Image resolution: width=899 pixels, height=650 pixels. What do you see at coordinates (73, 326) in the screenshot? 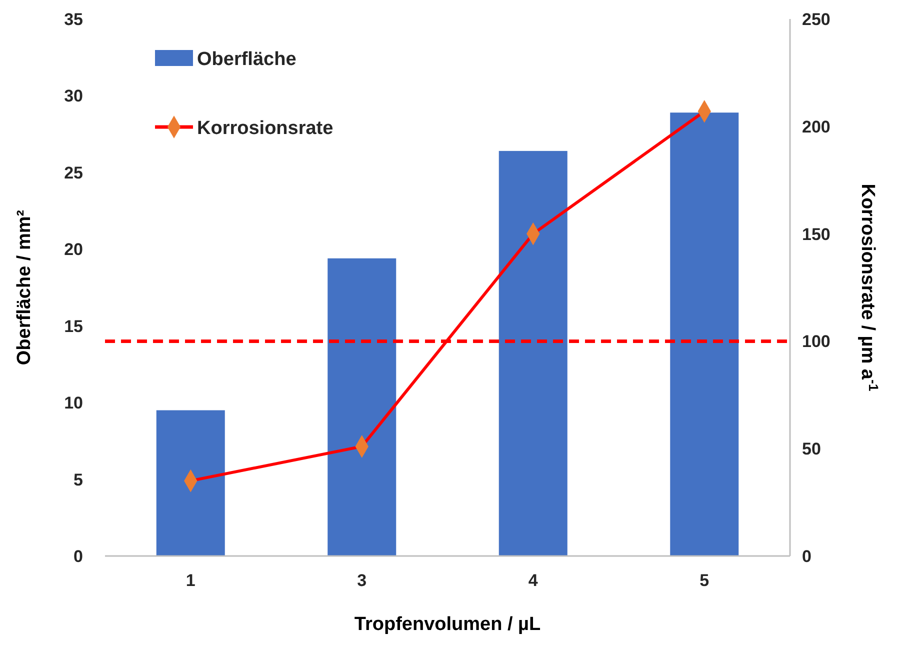
I see `y-tick-label: 15` at bounding box center [73, 326].